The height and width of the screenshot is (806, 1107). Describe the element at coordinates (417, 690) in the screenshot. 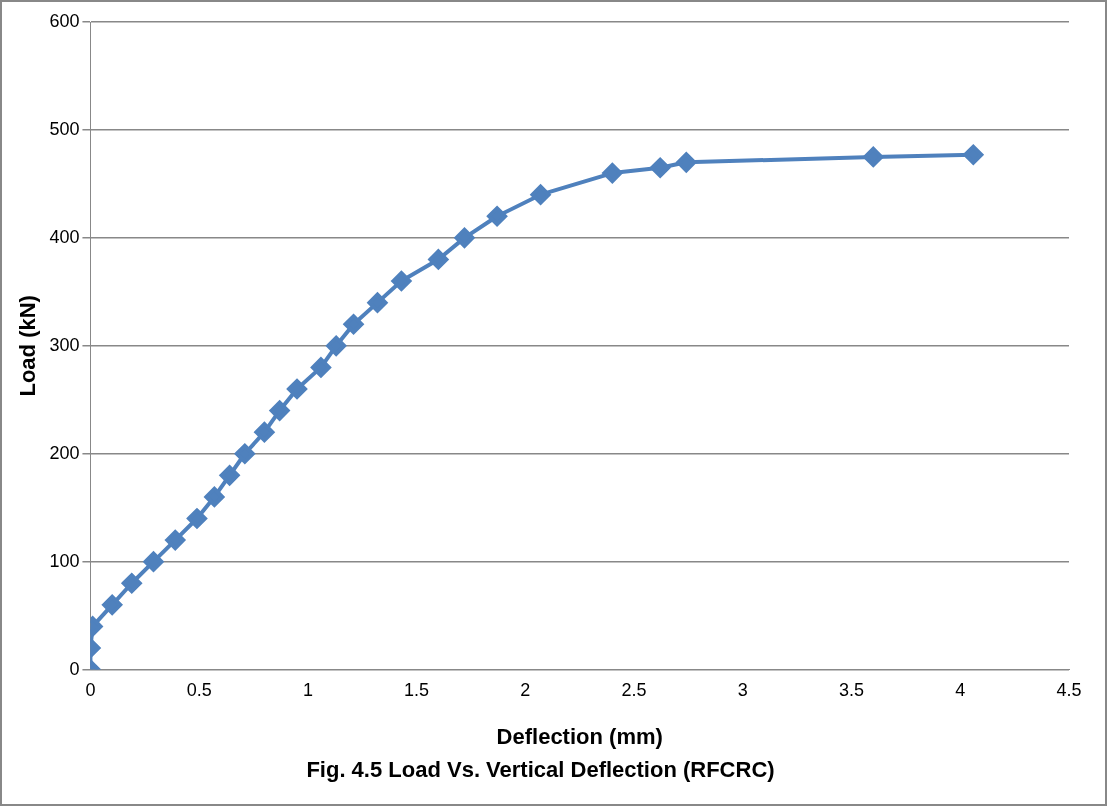

I see `x-tick-label: 1.5` at that location.